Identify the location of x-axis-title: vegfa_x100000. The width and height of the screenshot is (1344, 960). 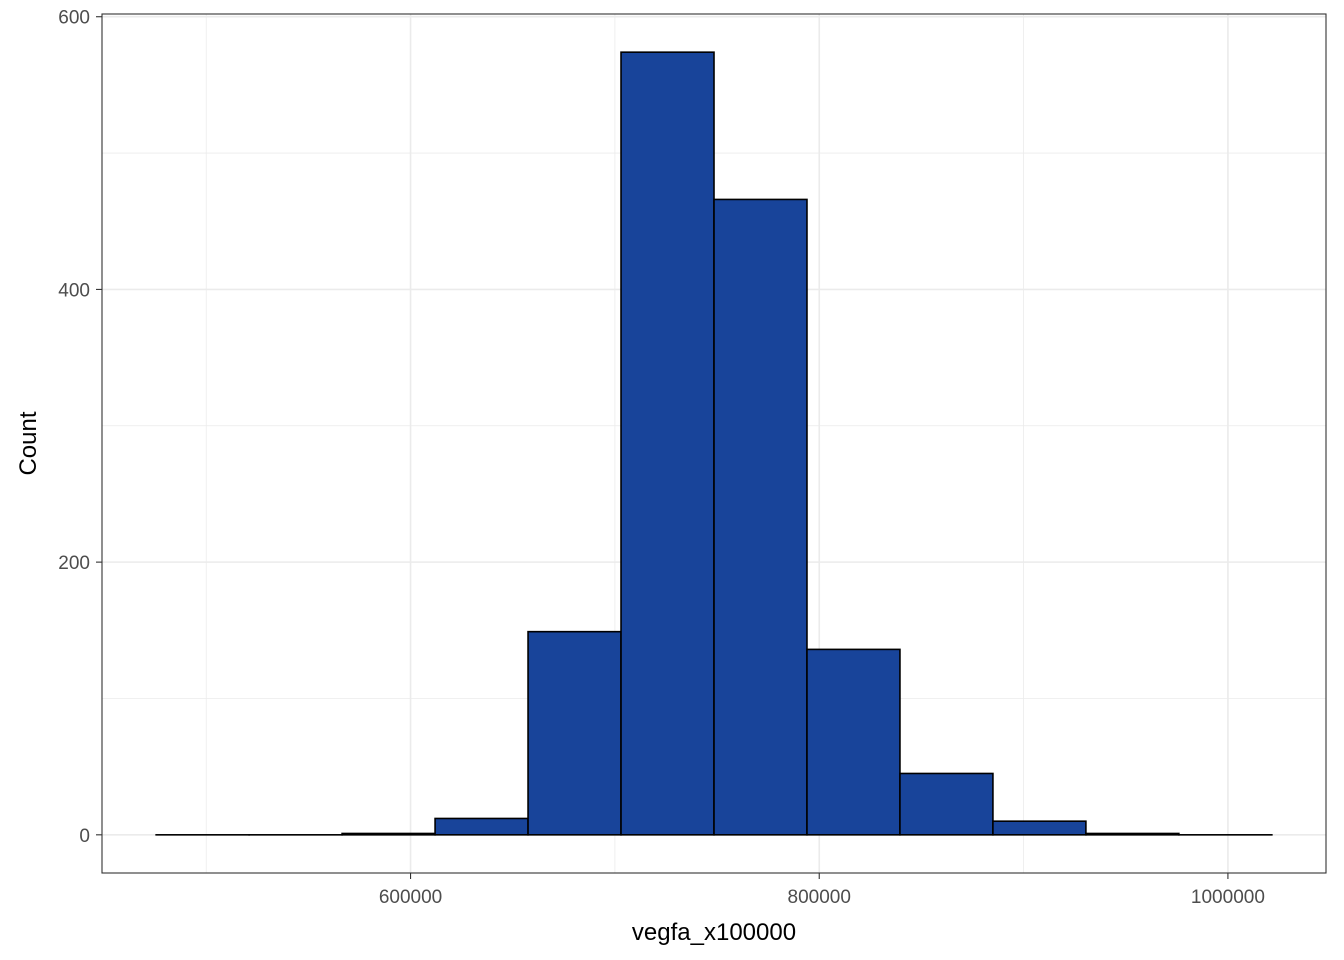
(714, 932).